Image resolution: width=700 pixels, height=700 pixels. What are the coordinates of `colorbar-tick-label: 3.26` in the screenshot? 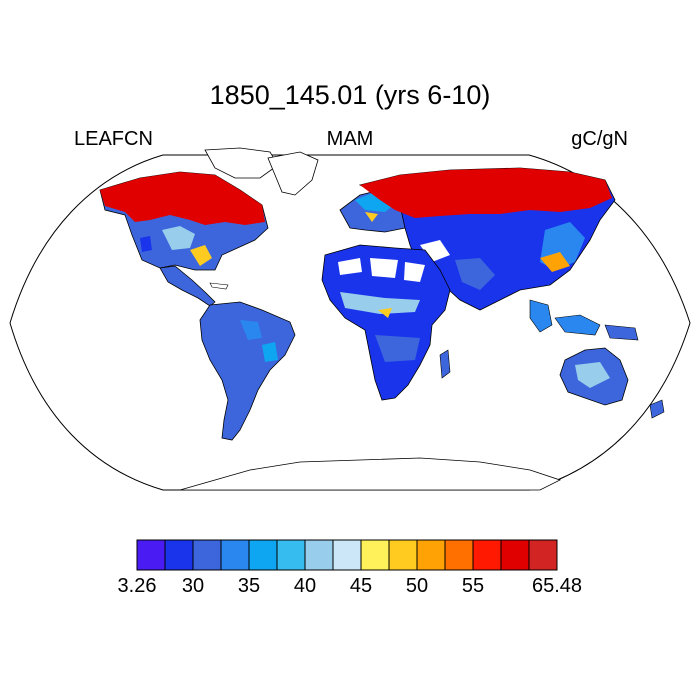 It's located at (137, 586).